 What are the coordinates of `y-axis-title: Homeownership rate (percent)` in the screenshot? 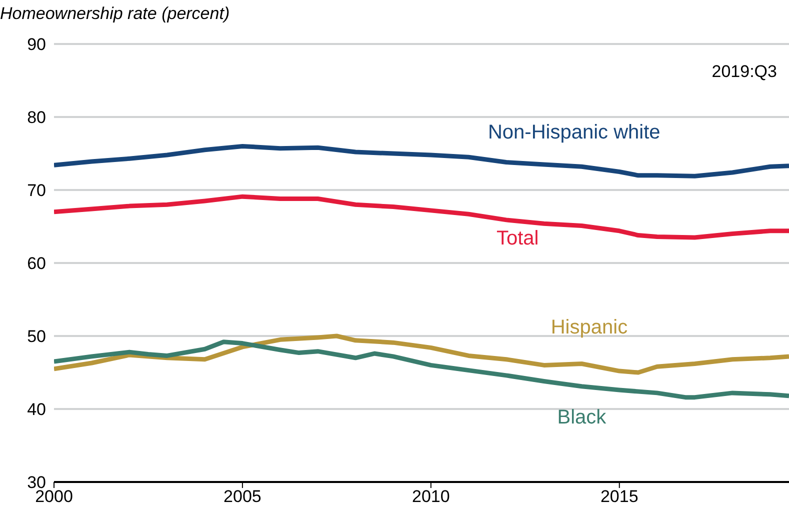 It's located at (115, 14).